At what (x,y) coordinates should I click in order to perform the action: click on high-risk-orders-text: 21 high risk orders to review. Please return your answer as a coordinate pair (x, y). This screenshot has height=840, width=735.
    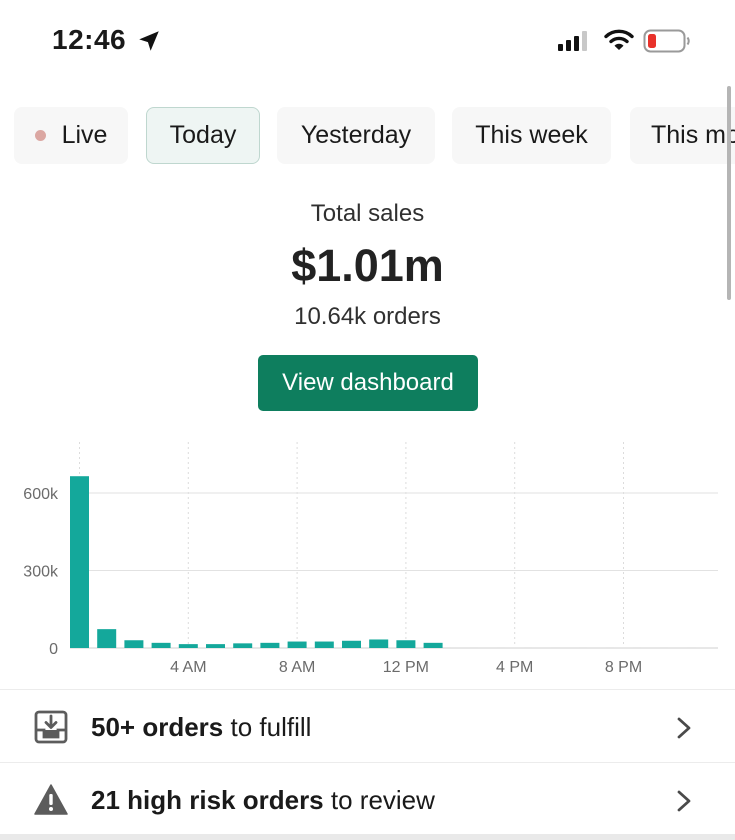
    Looking at the image, I should click on (263, 800).